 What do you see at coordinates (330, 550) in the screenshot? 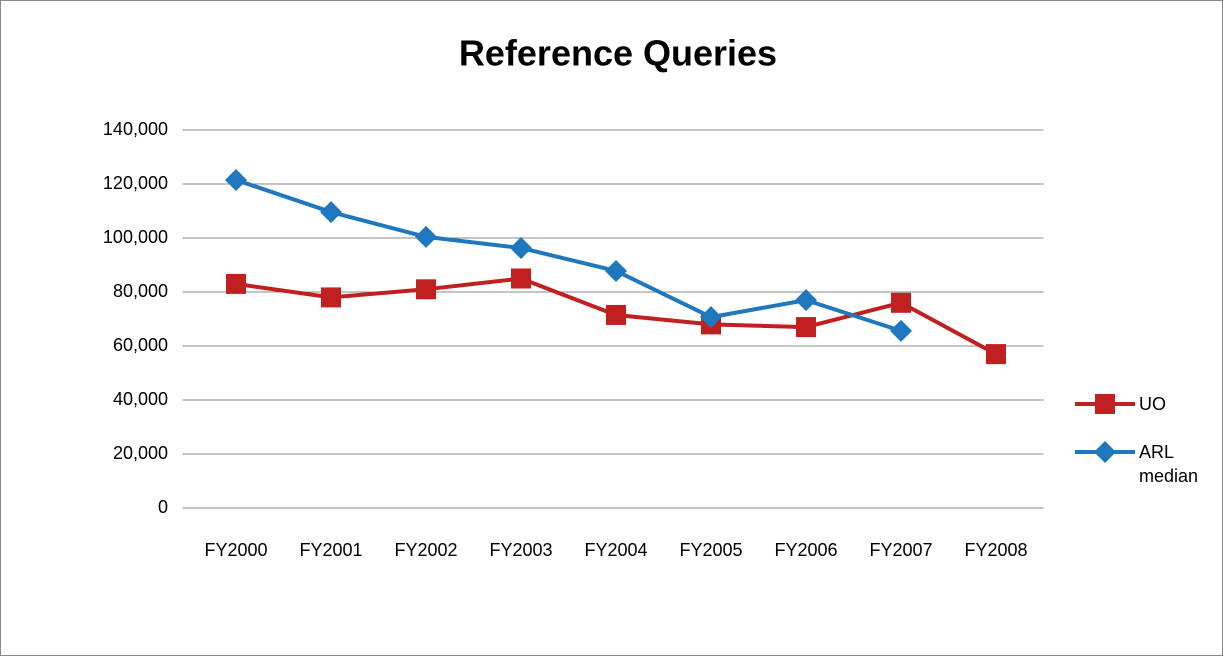
I see `x-tick-label: FY2001` at bounding box center [330, 550].